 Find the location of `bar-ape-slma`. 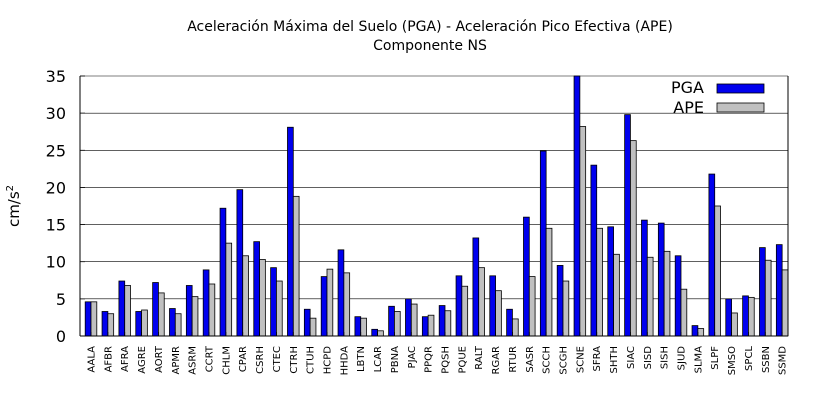

bar-ape-slma is located at coordinates (701, 332).